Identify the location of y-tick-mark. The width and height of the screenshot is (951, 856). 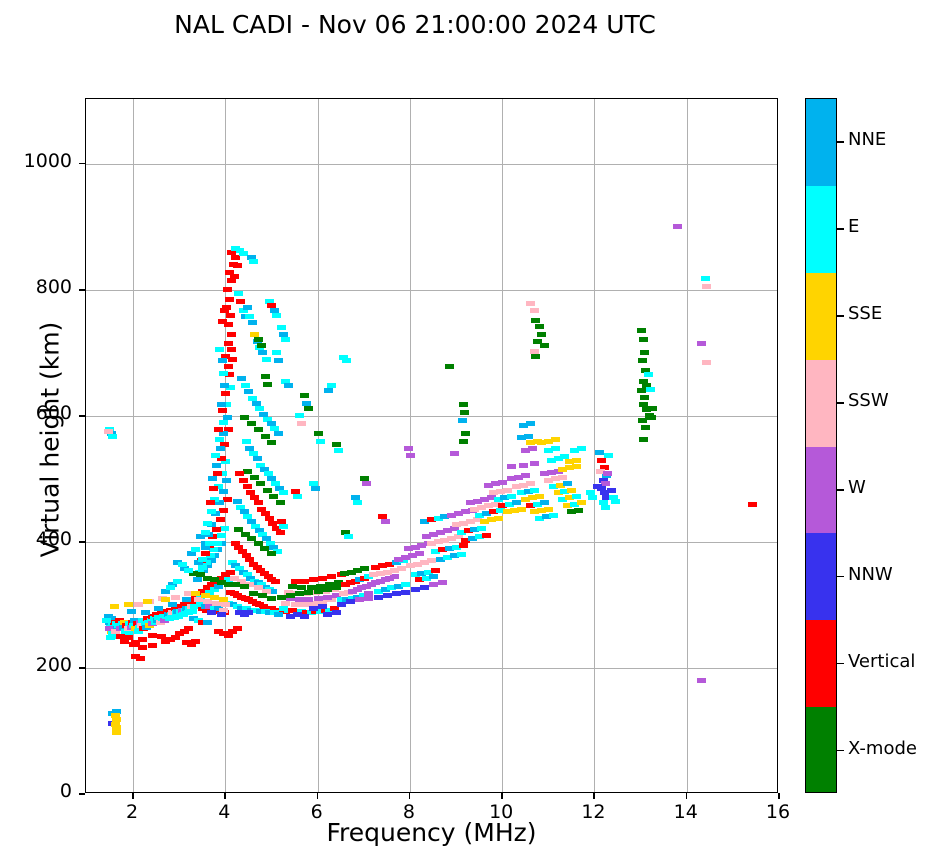
(82, 289).